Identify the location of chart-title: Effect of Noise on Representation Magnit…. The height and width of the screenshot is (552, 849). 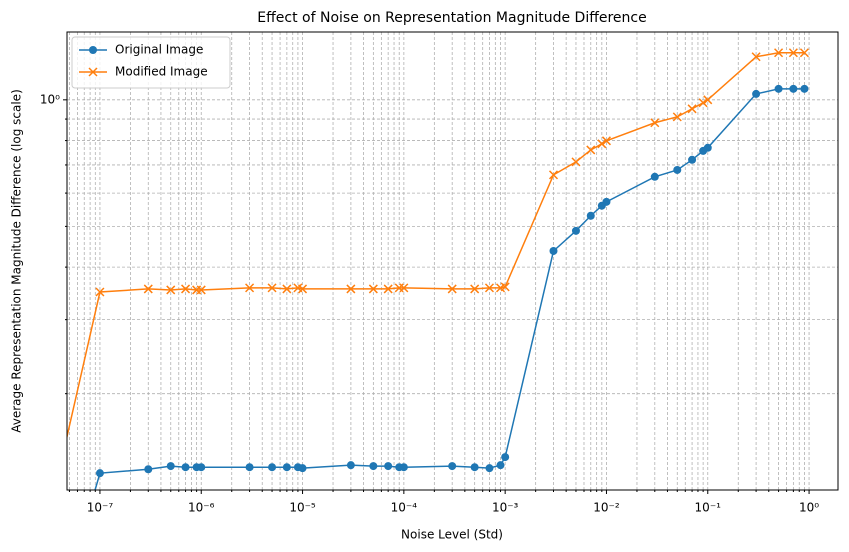
(451, 18).